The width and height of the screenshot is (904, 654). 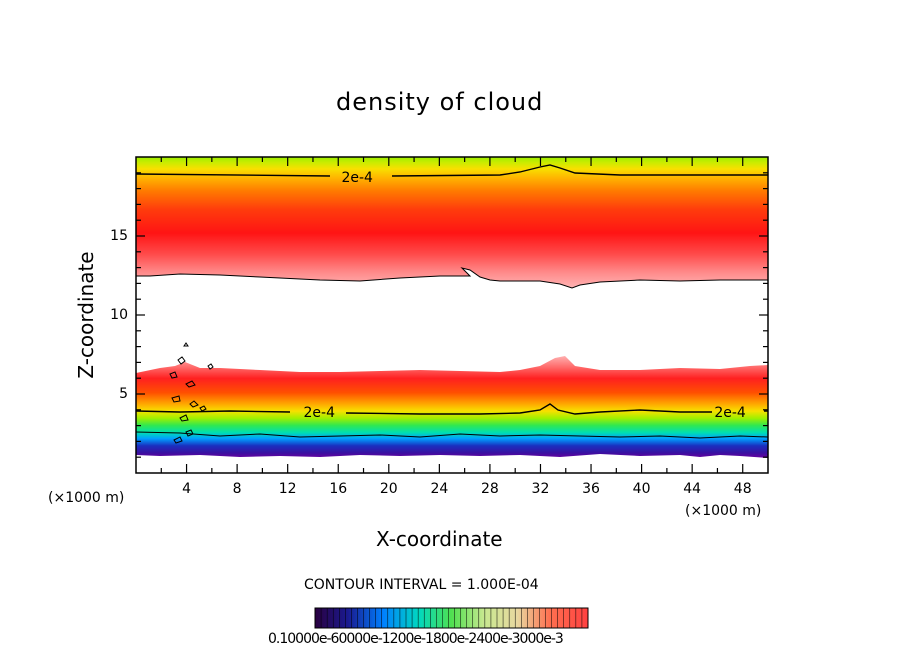 What do you see at coordinates (119, 236) in the screenshot?
I see `y-tick-label: 15` at bounding box center [119, 236].